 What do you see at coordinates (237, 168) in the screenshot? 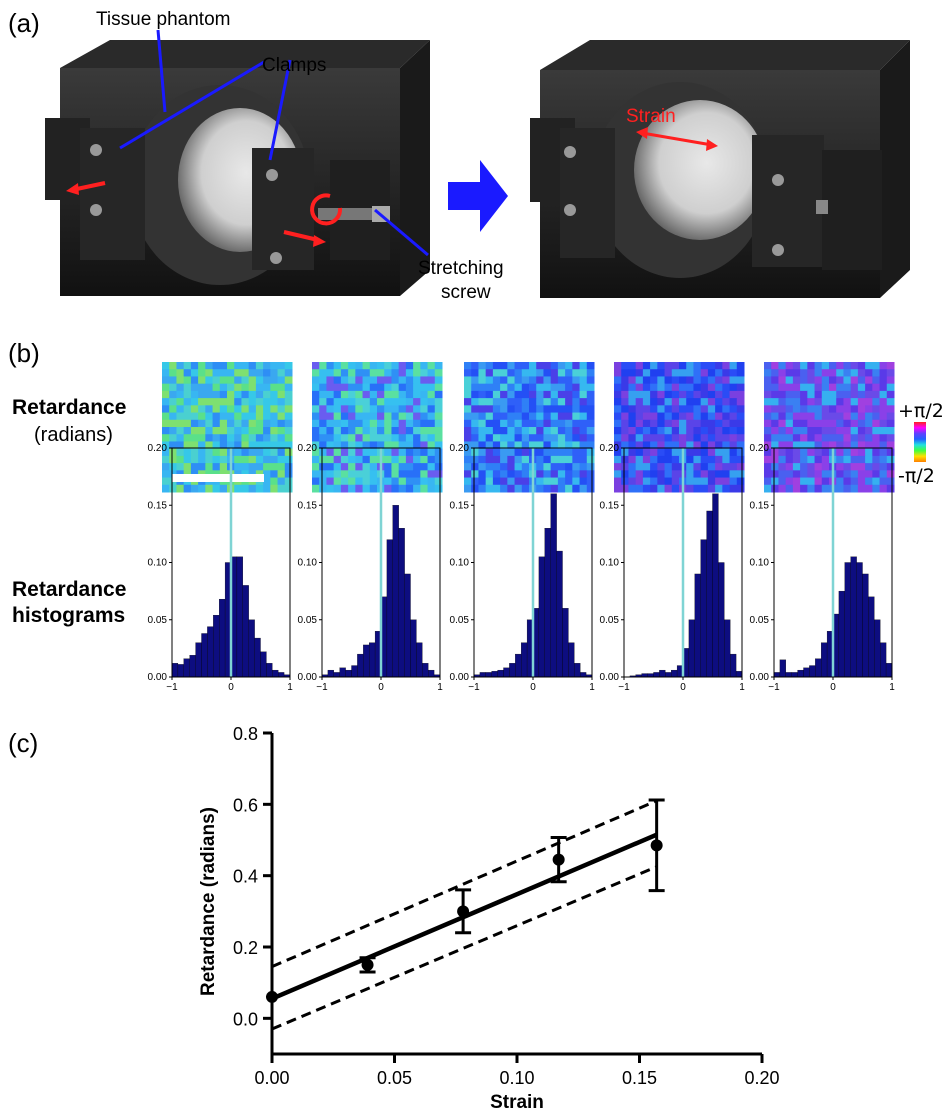
I see `device-left` at bounding box center [237, 168].